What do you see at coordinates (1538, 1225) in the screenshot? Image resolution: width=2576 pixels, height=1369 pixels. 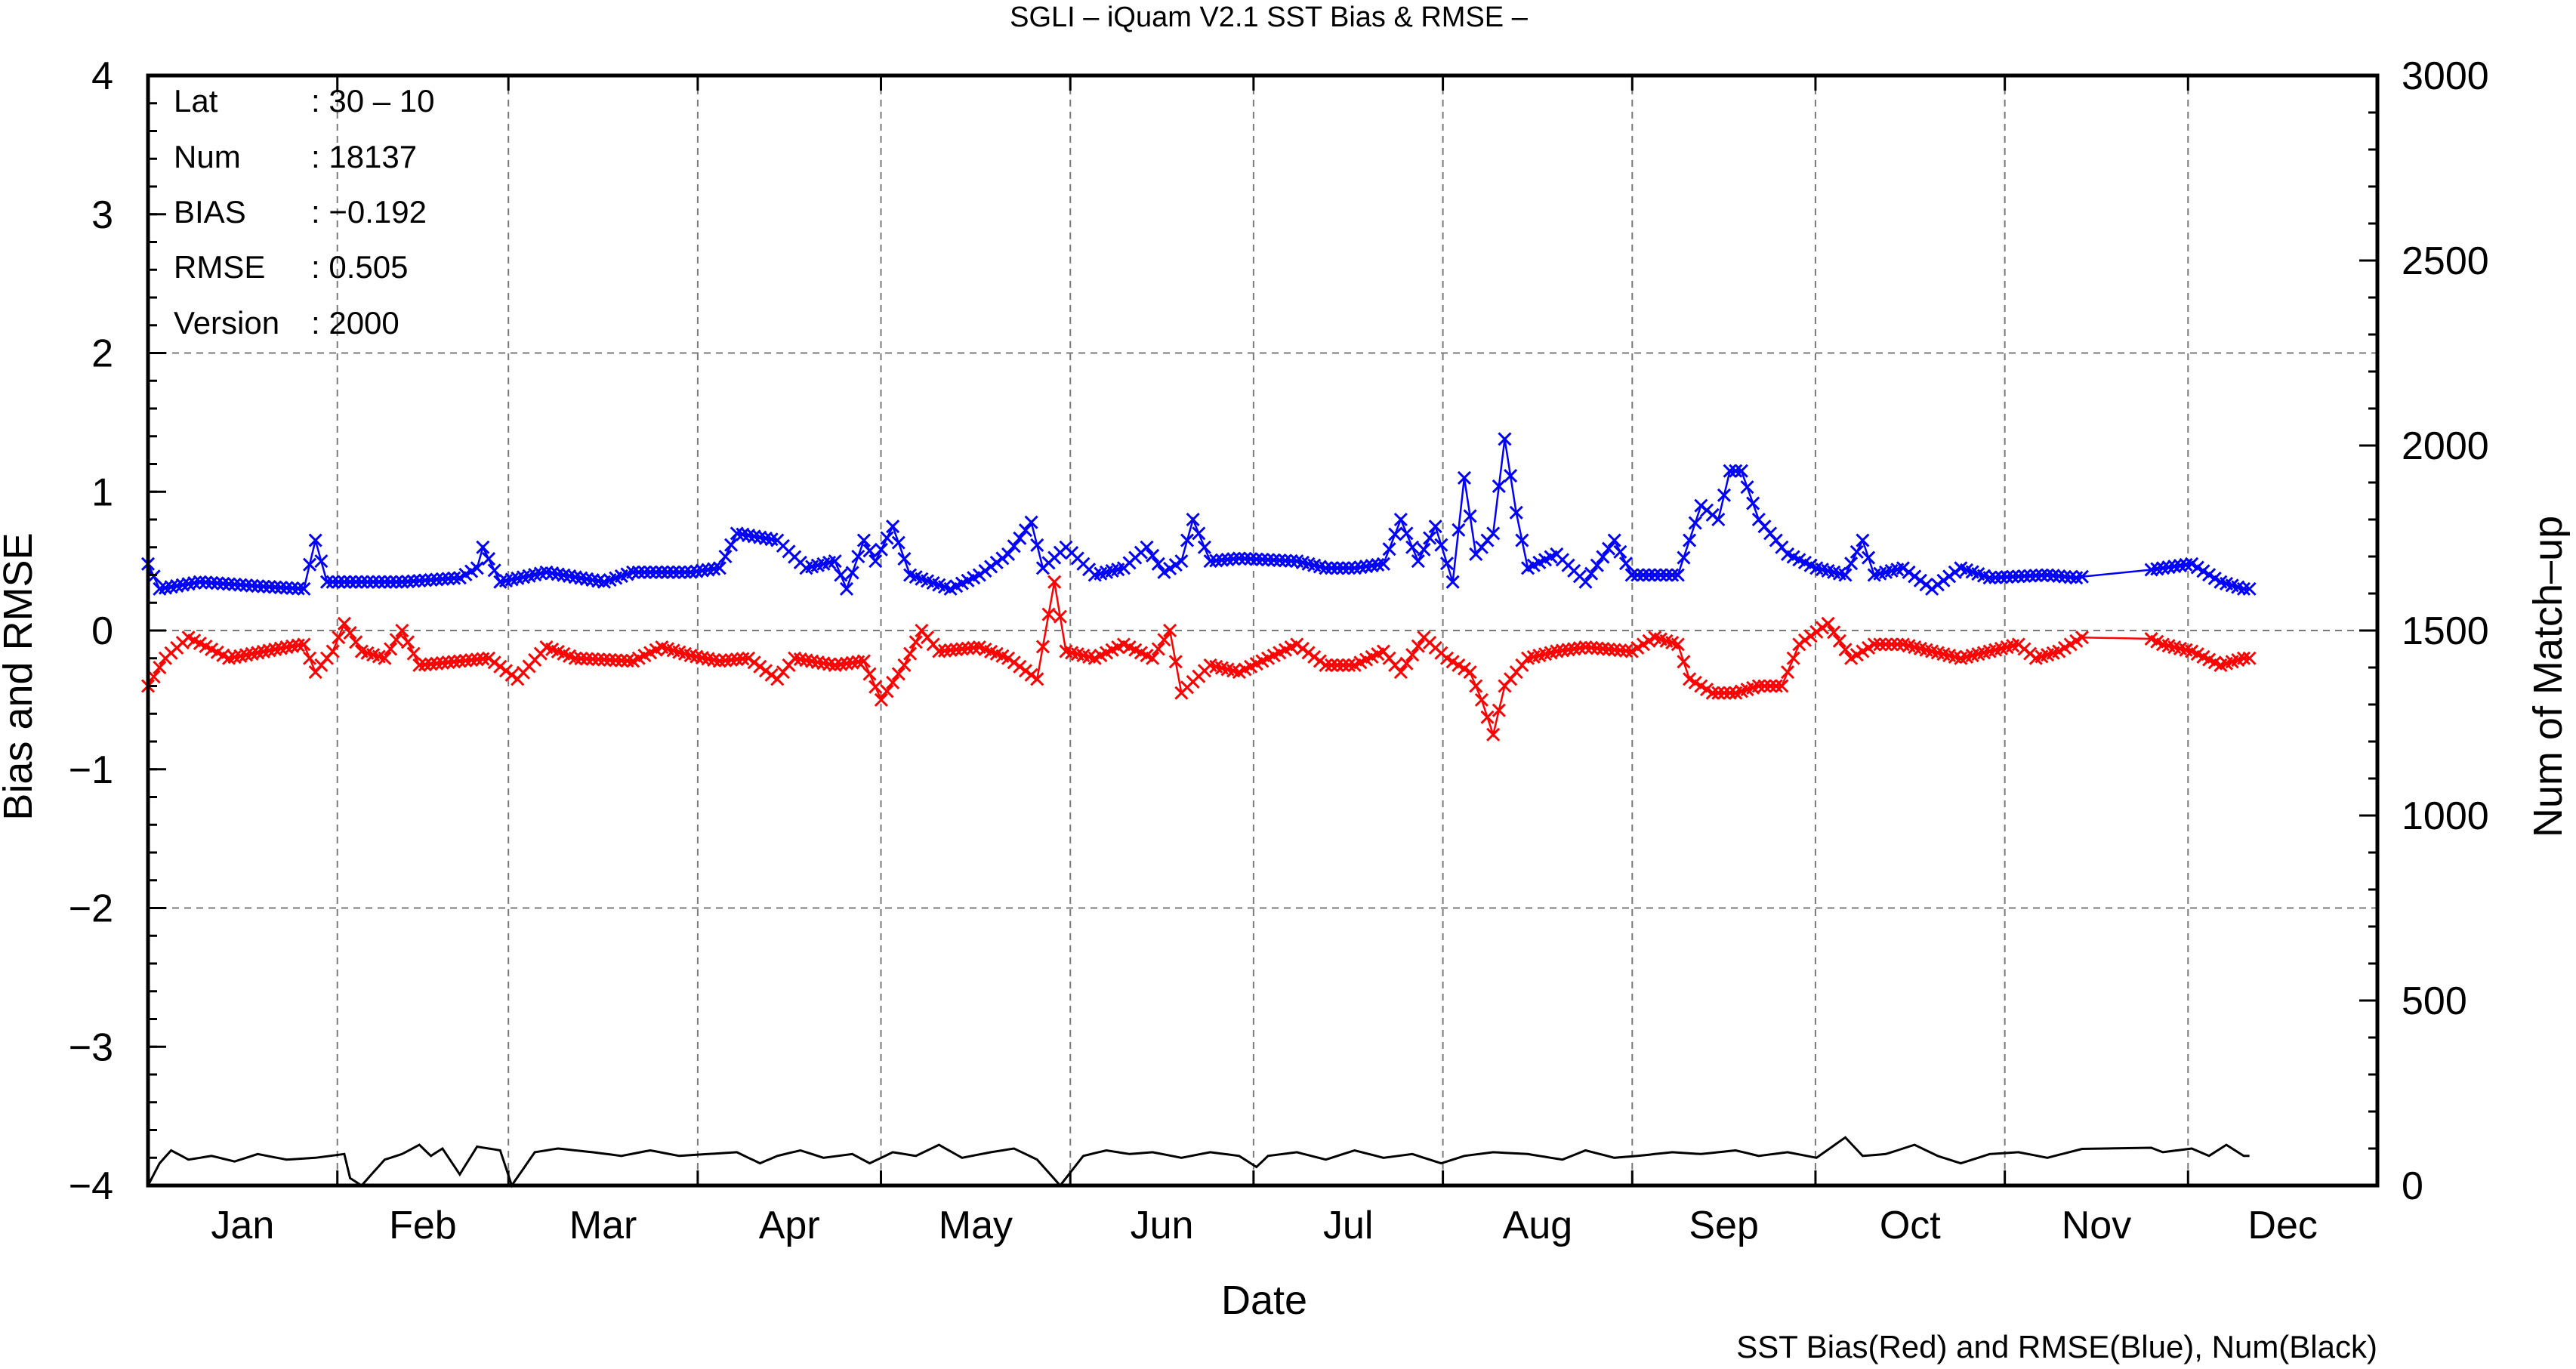 I see `x-tick-label: Aug` at bounding box center [1538, 1225].